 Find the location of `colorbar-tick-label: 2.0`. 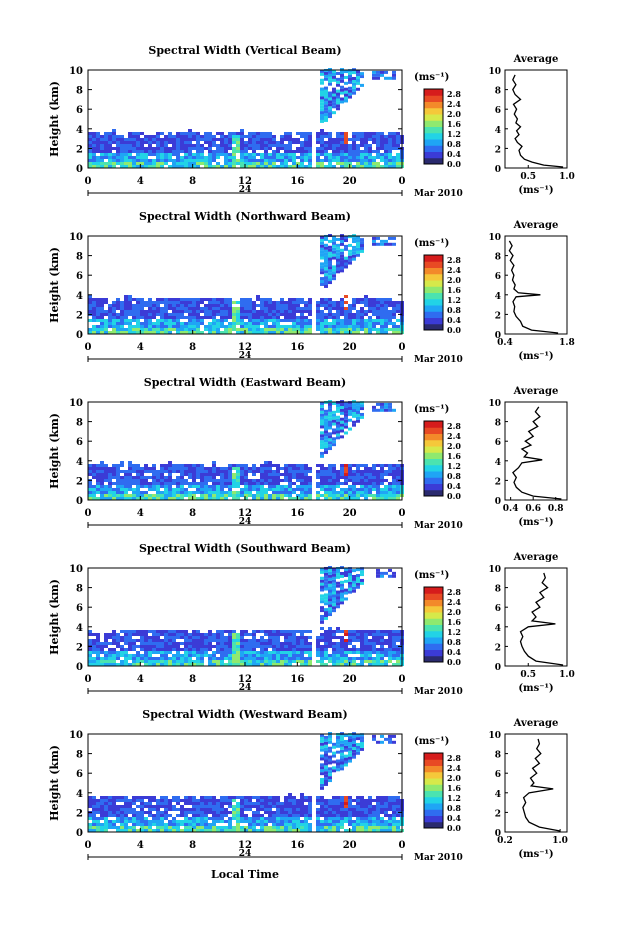

colorbar-tick-label: 2.0 is located at coordinates (454, 612).